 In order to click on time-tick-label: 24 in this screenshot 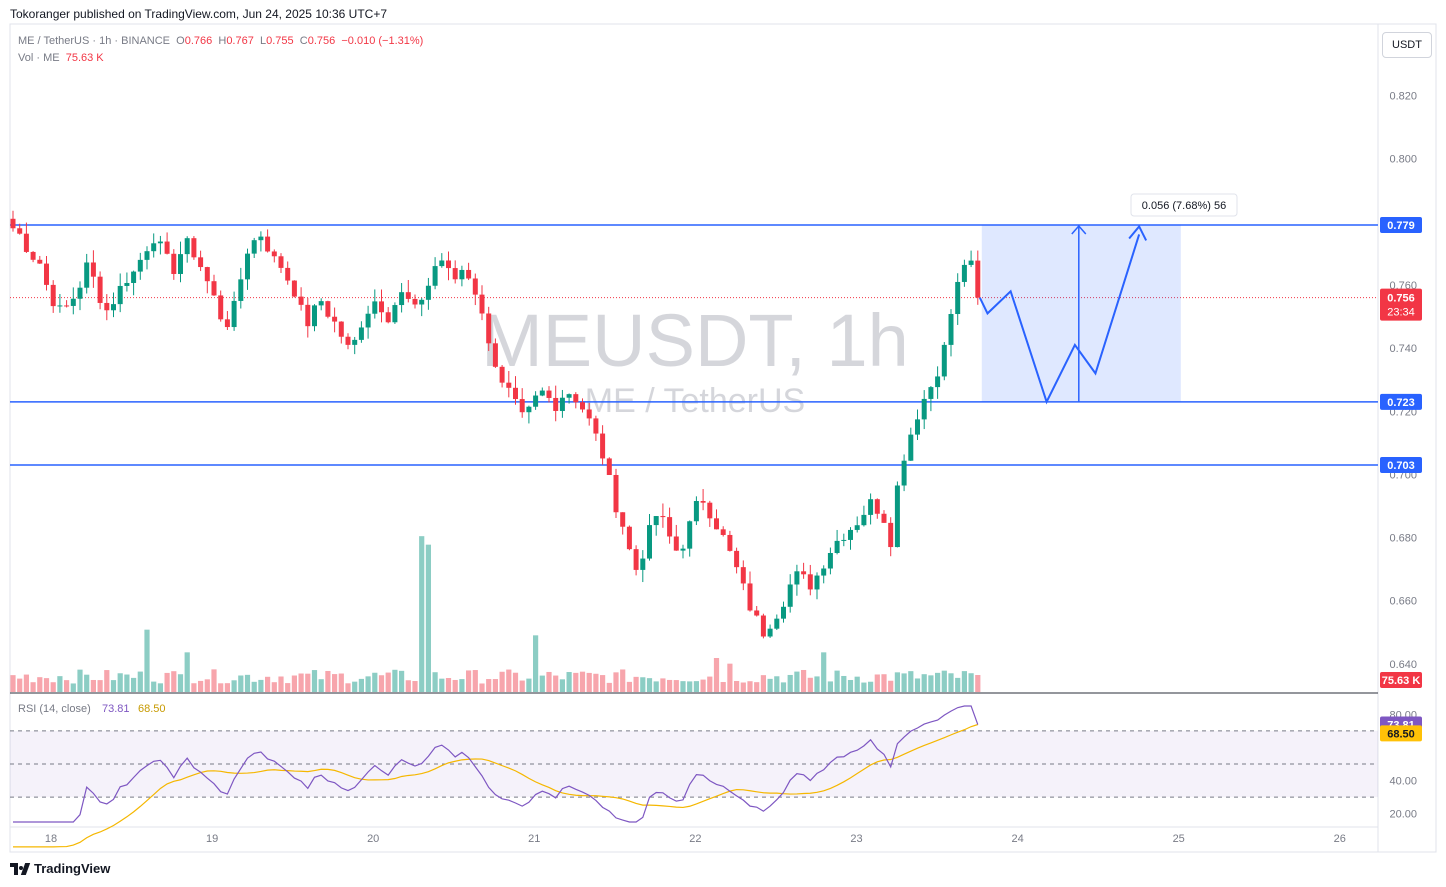, I will do `click(1017, 839)`.